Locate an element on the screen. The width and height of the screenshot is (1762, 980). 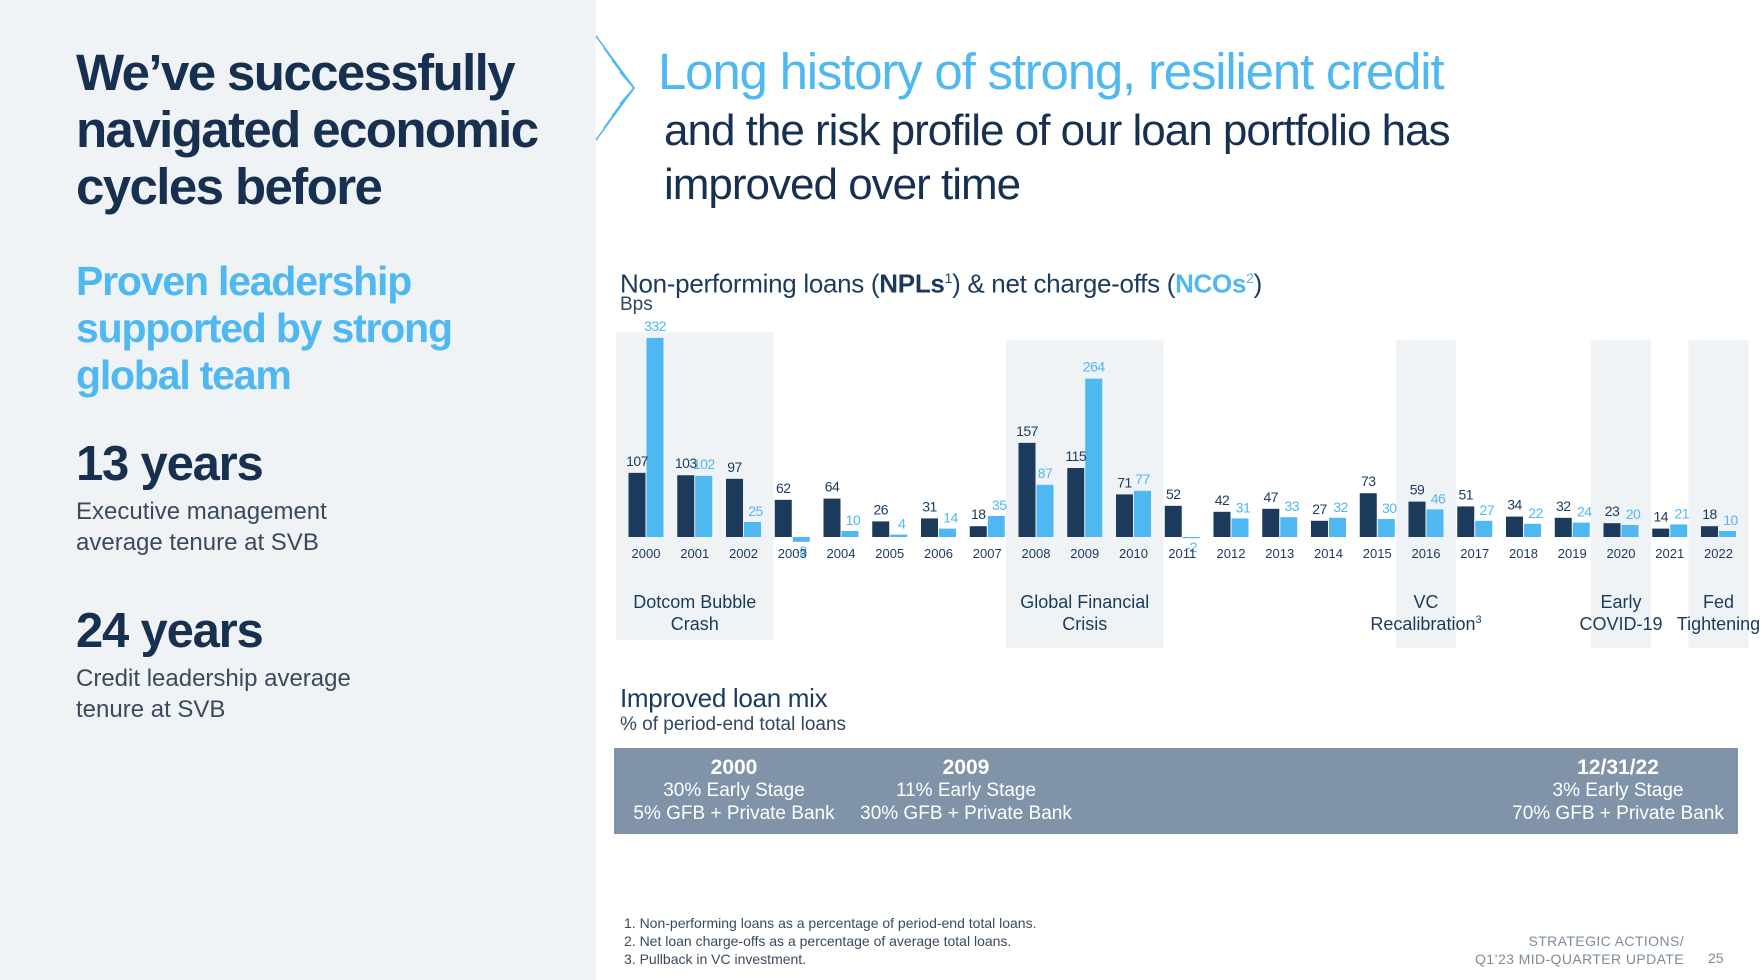
npl-data-label: 62 is located at coordinates (783, 488).